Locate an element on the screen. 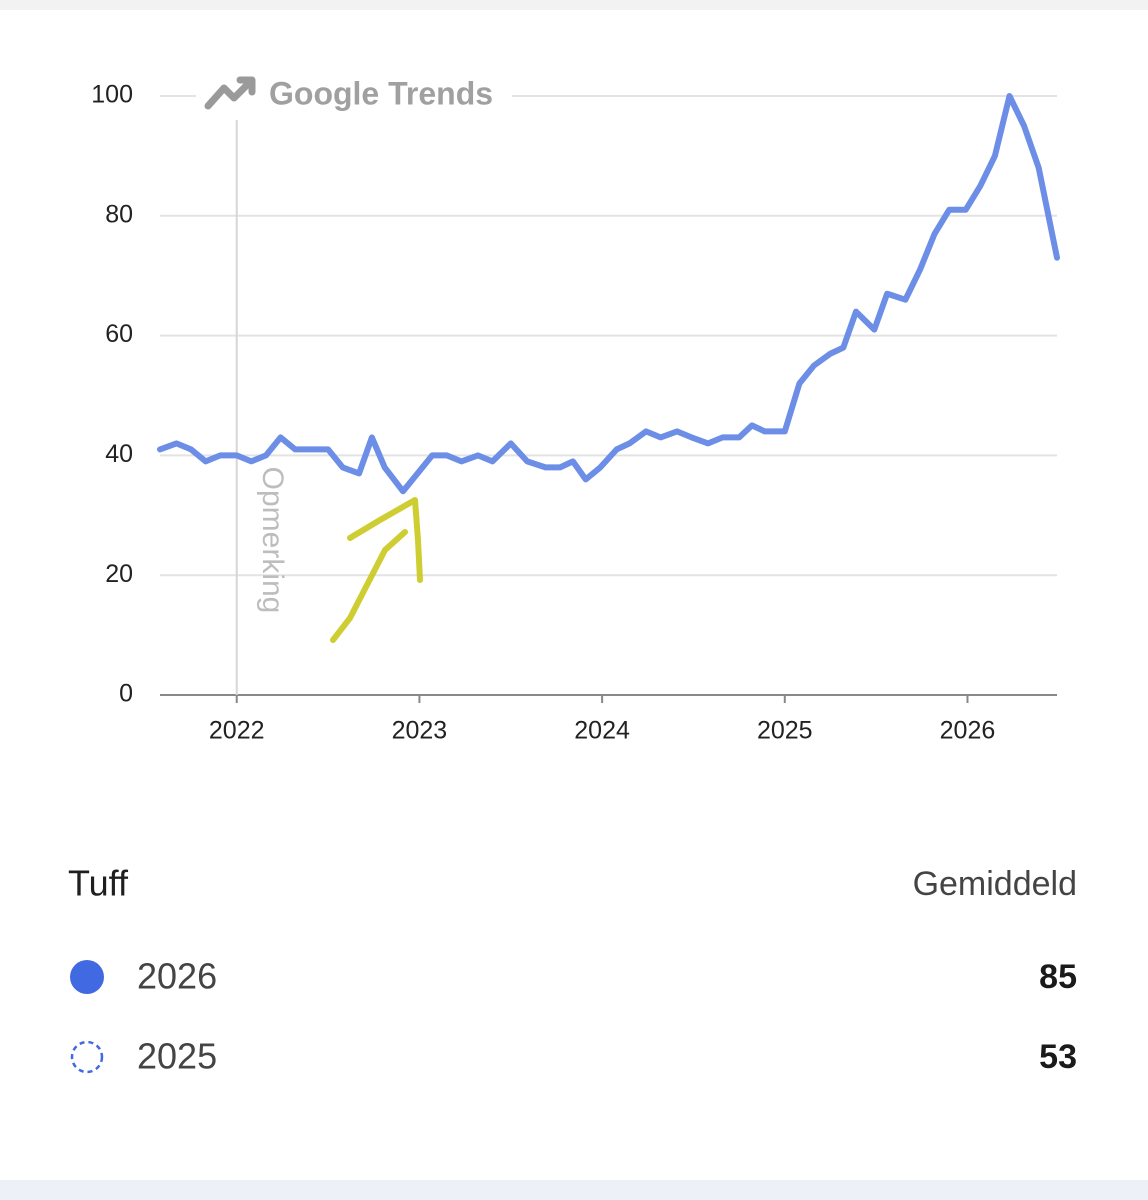 The image size is (1148, 1200). x-tick-label: 2022 is located at coordinates (237, 731).